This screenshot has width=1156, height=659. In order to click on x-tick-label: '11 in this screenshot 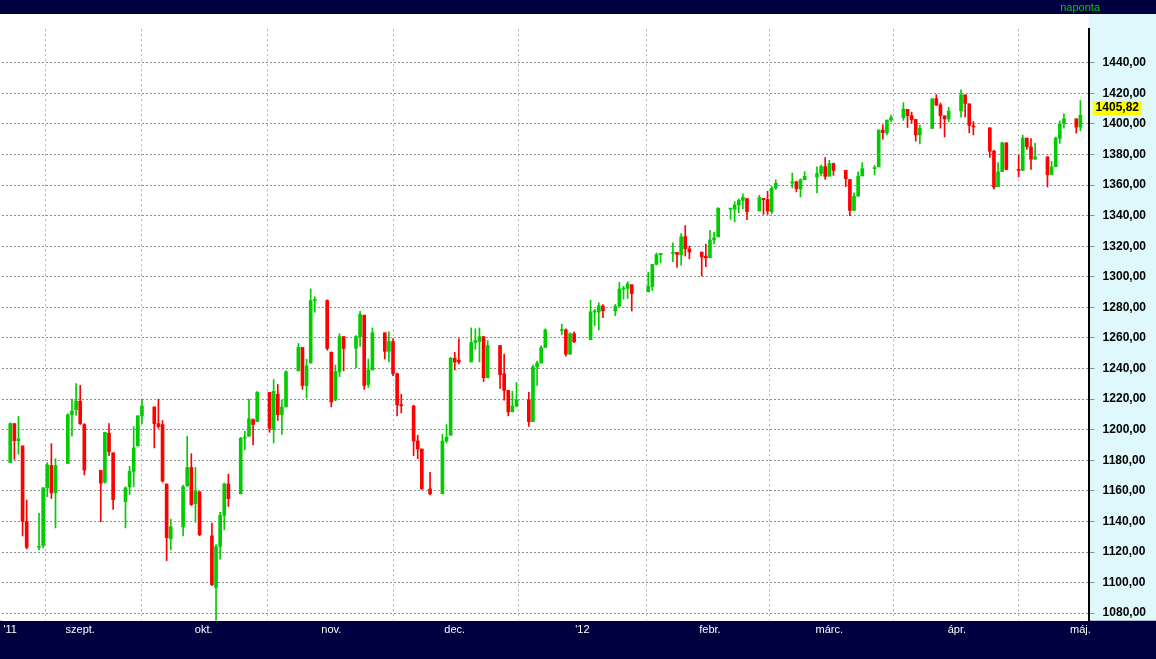, I will do `click(10, 629)`.